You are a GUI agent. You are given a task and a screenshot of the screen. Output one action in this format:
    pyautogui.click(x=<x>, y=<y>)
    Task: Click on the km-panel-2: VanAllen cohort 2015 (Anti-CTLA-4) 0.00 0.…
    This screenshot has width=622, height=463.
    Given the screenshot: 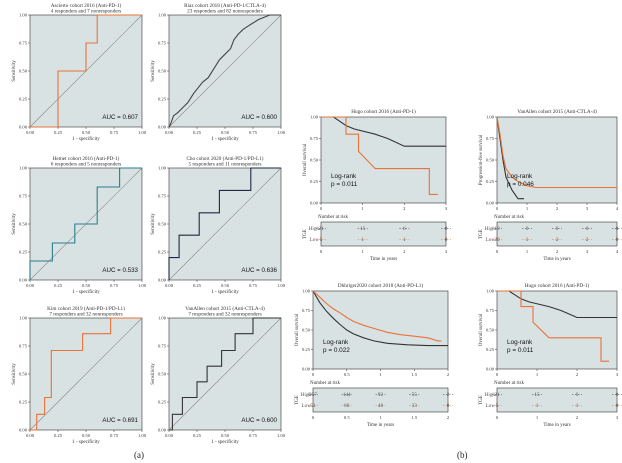 What is the action you would take?
    pyautogui.click(x=550, y=185)
    